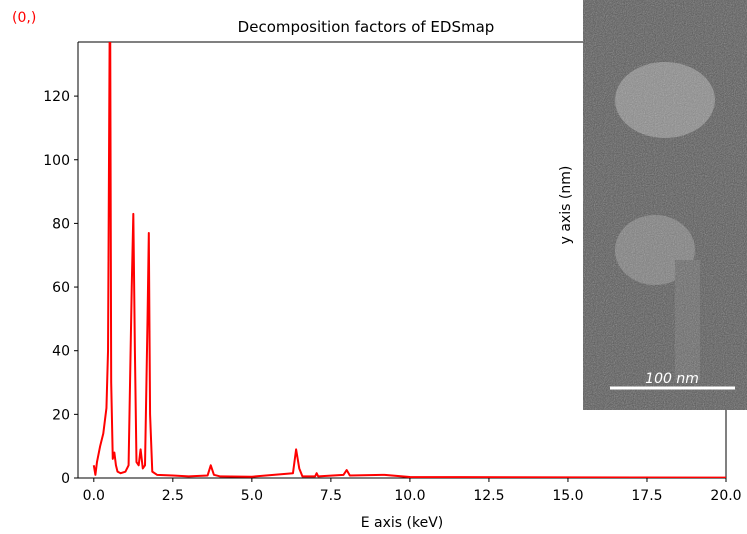 The height and width of the screenshot is (534, 747). Describe the element at coordinates (566, 205) in the screenshot. I see `inset-y-label: y axis (nm)` at that location.